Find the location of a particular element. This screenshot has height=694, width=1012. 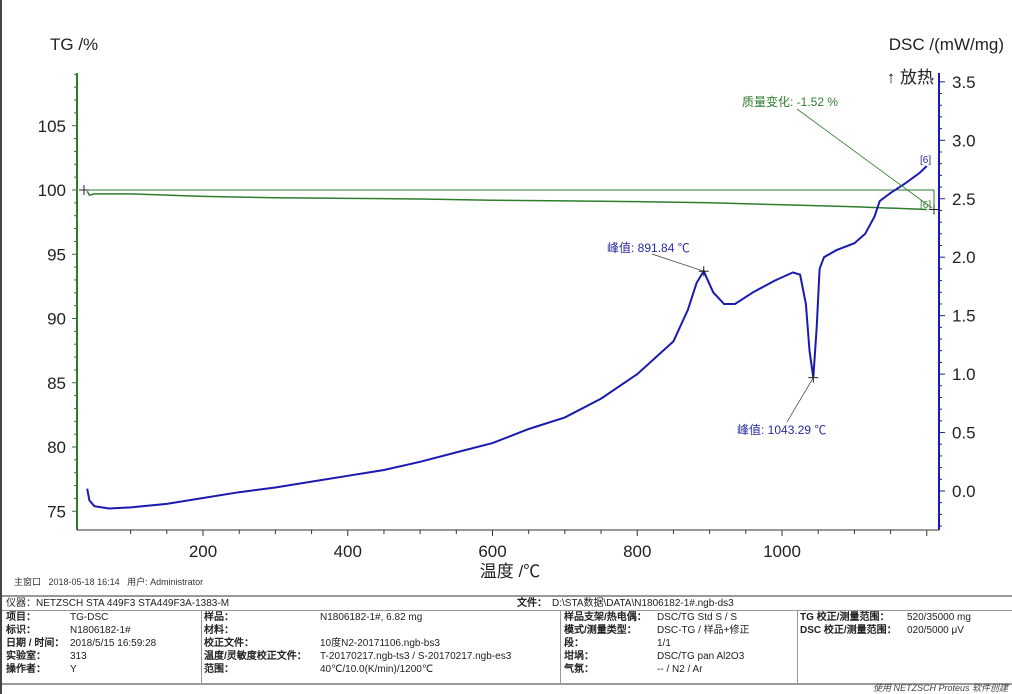

info-value: 2018/5/15 16:59:28 is located at coordinates (113, 643).